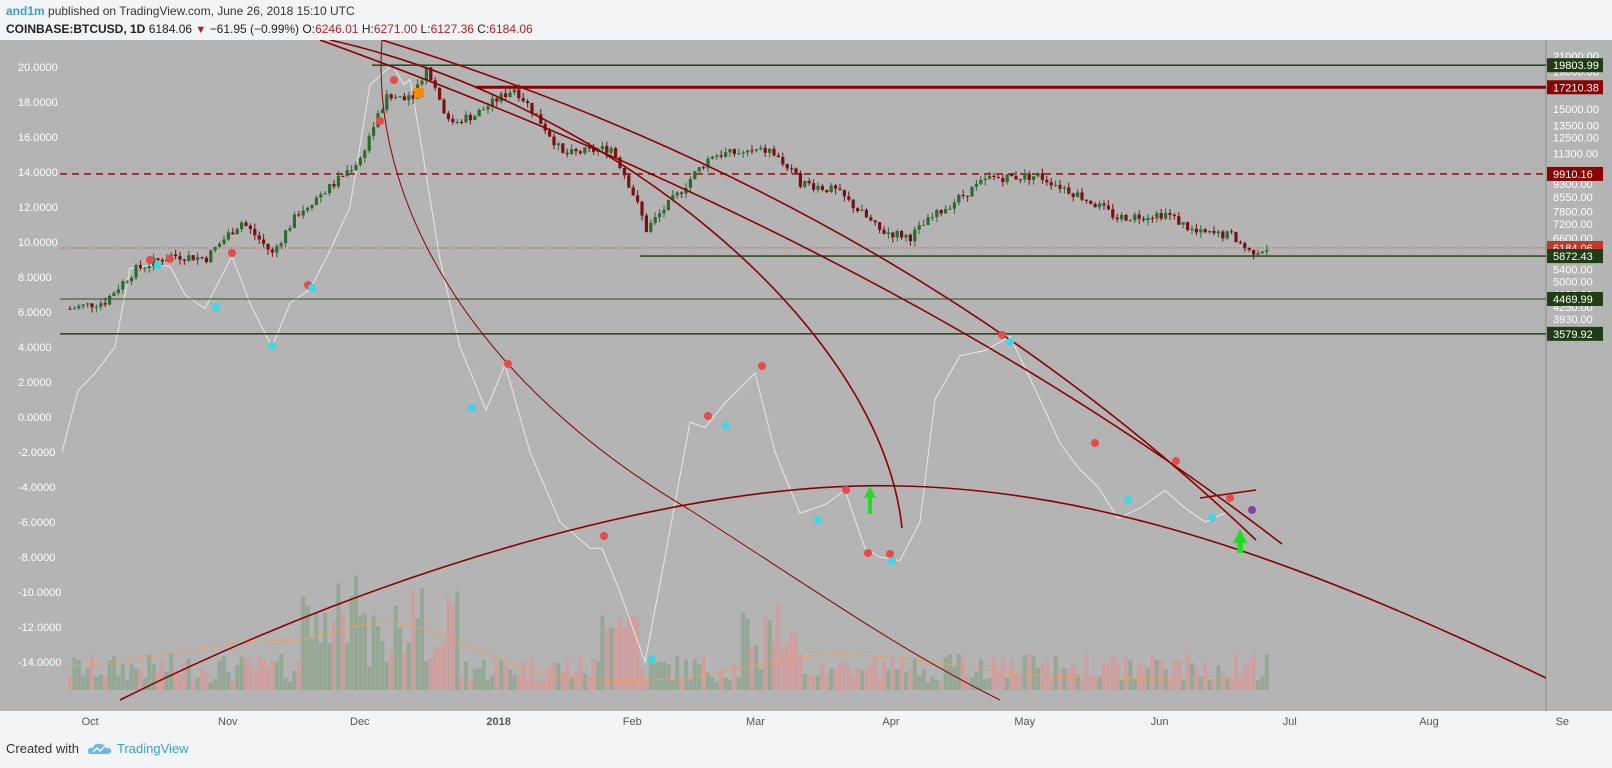  I want to click on trend-curve, so click(1228, 494).